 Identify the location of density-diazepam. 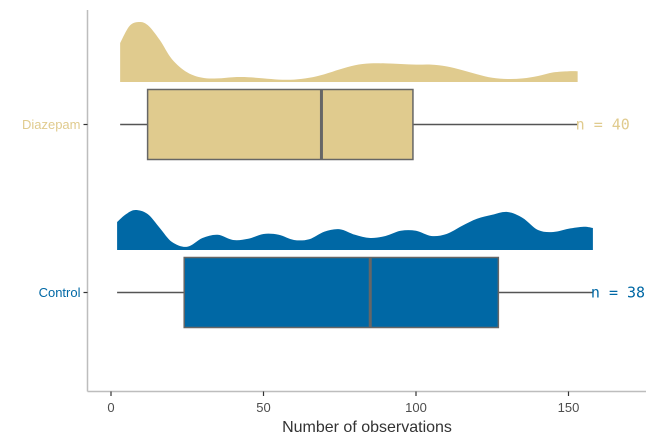
(349, 52).